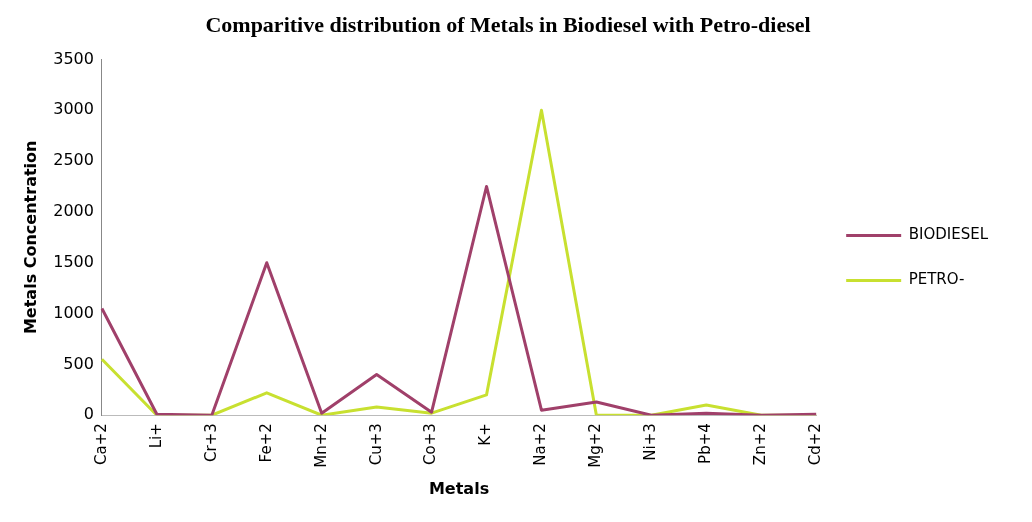 The image size is (1032, 522). I want to click on legend-label: BIODIESEL, so click(948, 234).